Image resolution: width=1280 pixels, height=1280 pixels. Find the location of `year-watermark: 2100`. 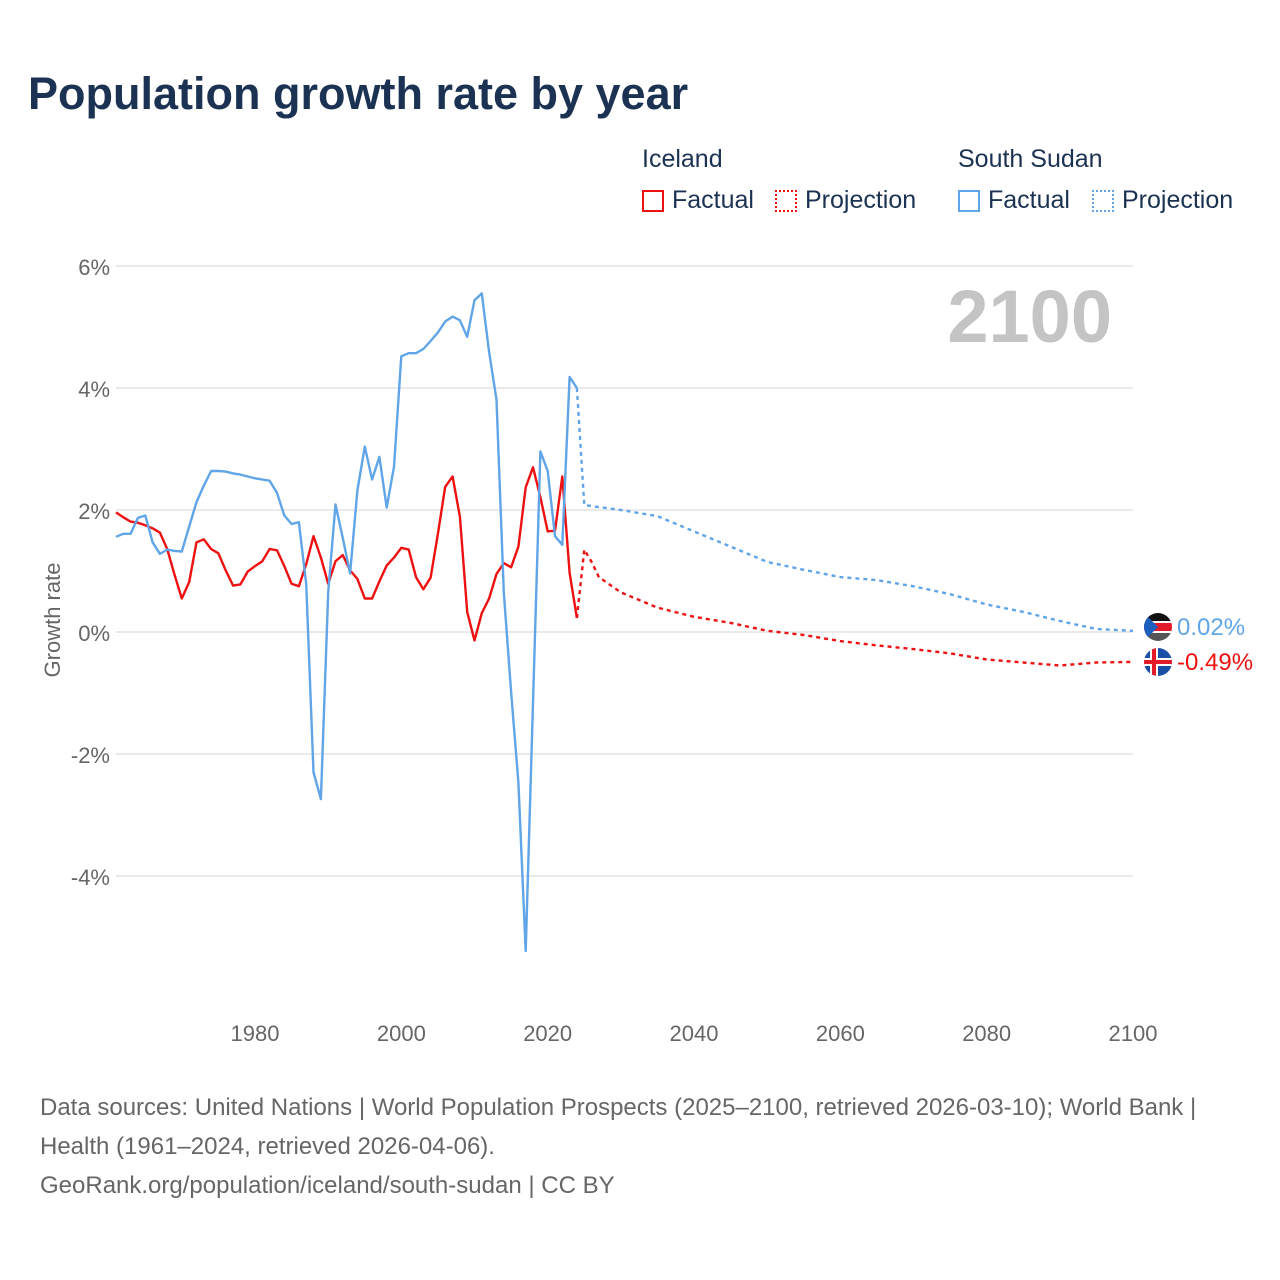

year-watermark: 2100 is located at coordinates (1029, 316).